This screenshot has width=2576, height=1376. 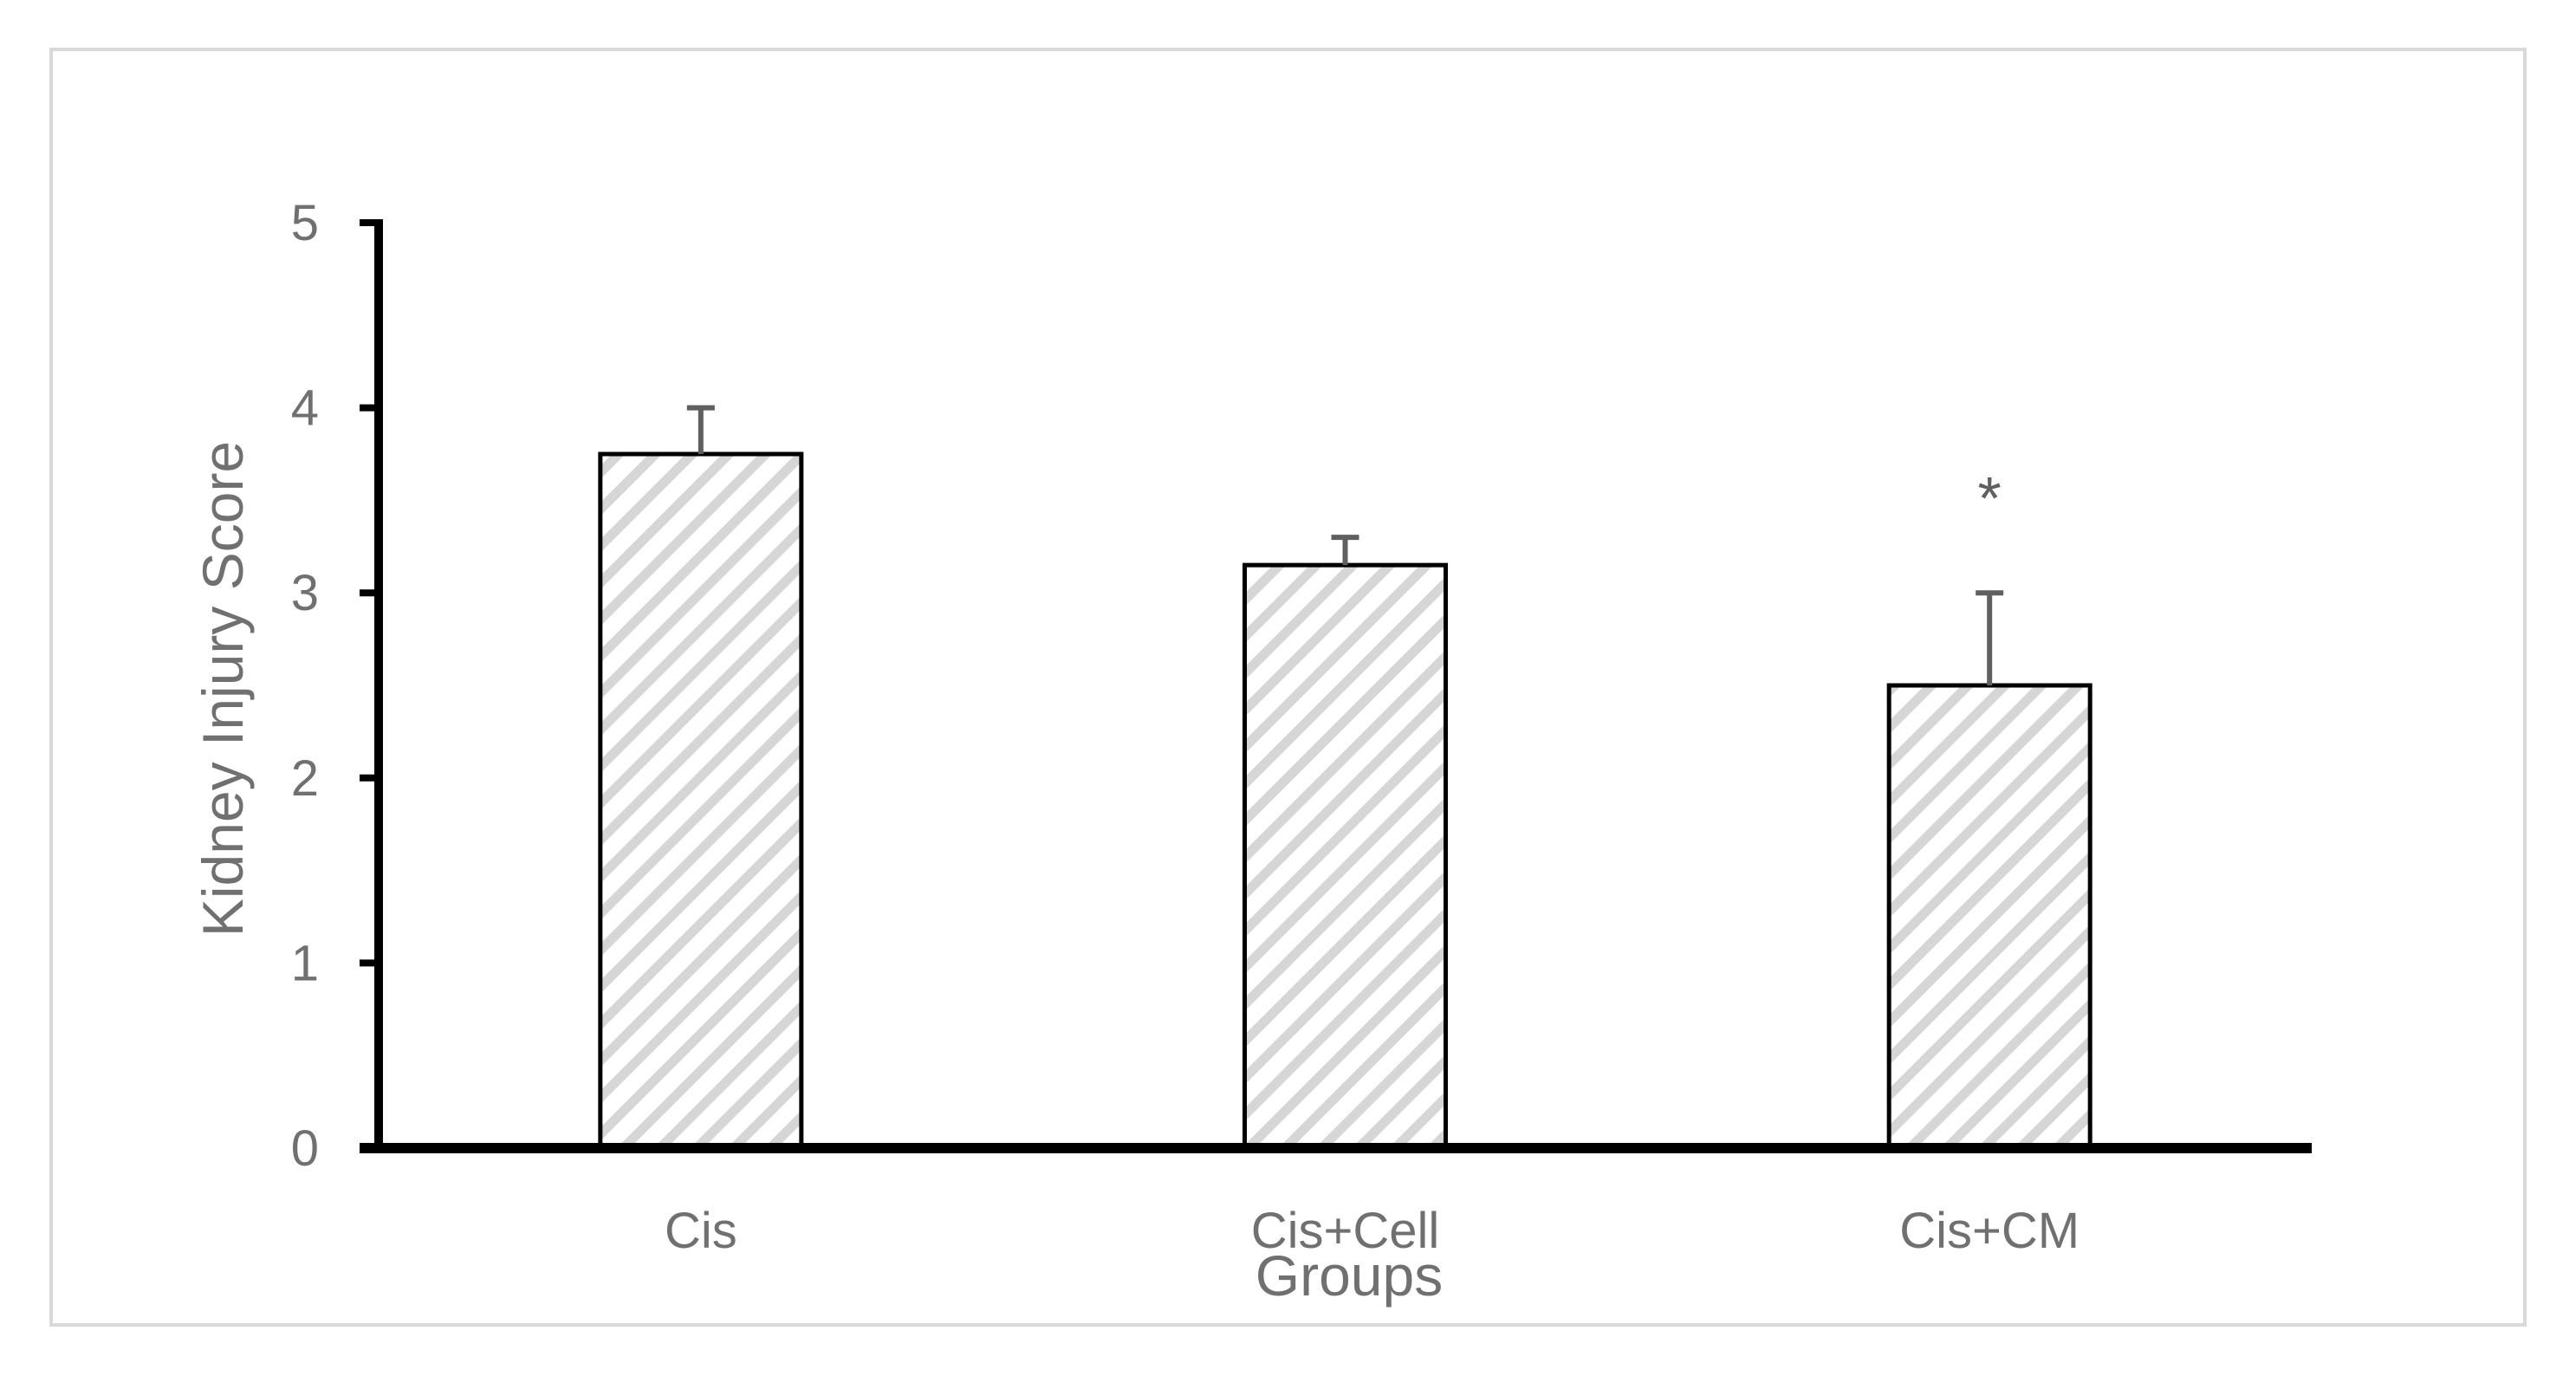 What do you see at coordinates (1990, 1231) in the screenshot?
I see `x-tick-label-2: Cis+CM` at bounding box center [1990, 1231].